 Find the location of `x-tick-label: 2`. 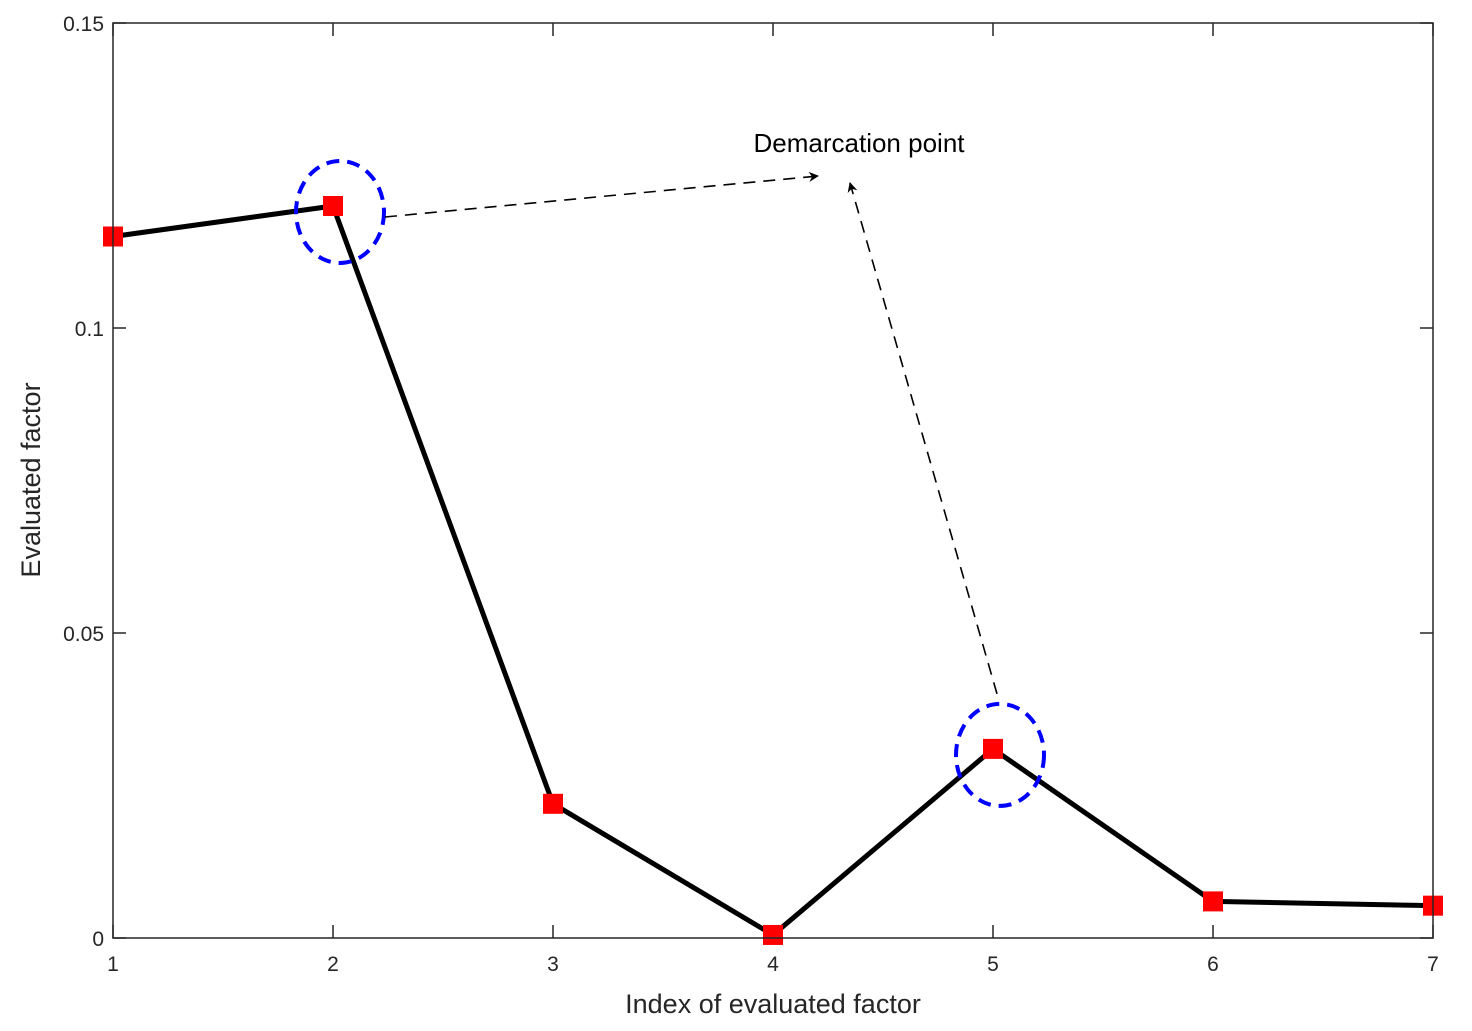

x-tick-label: 2 is located at coordinates (333, 964).